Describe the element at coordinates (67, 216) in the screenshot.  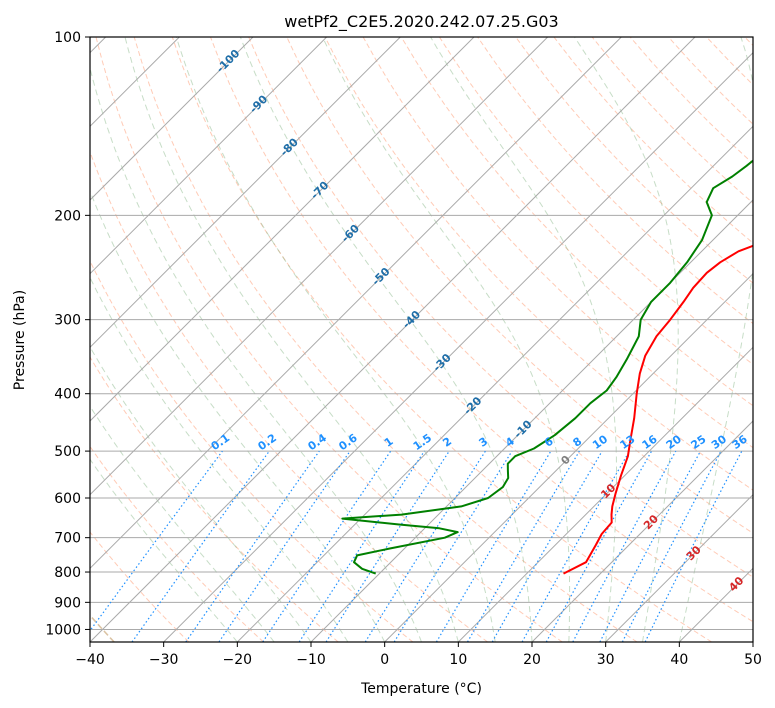
I see `y-tick-label: 200` at that location.